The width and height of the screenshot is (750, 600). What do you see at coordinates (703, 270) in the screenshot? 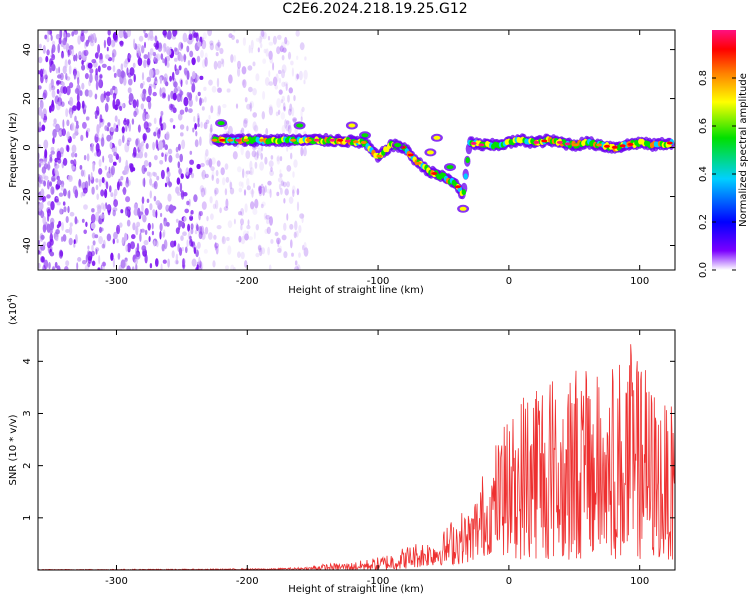
I see `colorbar-tick-label: 0.0` at bounding box center [703, 270].